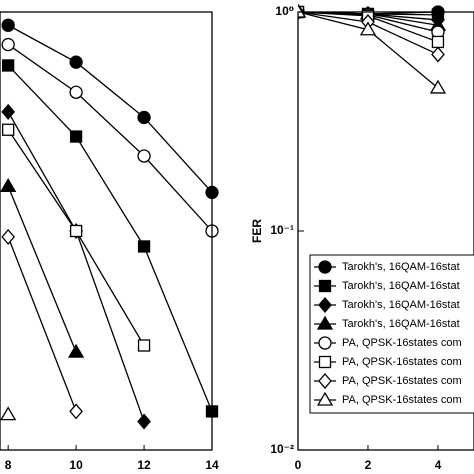  Describe the element at coordinates (8, 465) in the screenshot. I see `x-tick-label: 8` at that location.